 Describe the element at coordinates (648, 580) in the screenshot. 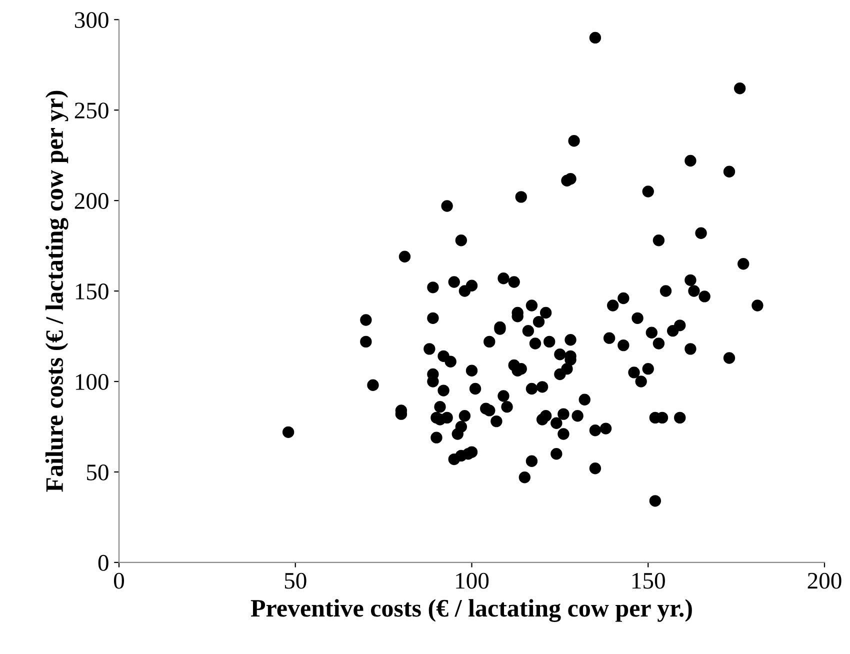

I see `x-tick-label: 150` at that location.